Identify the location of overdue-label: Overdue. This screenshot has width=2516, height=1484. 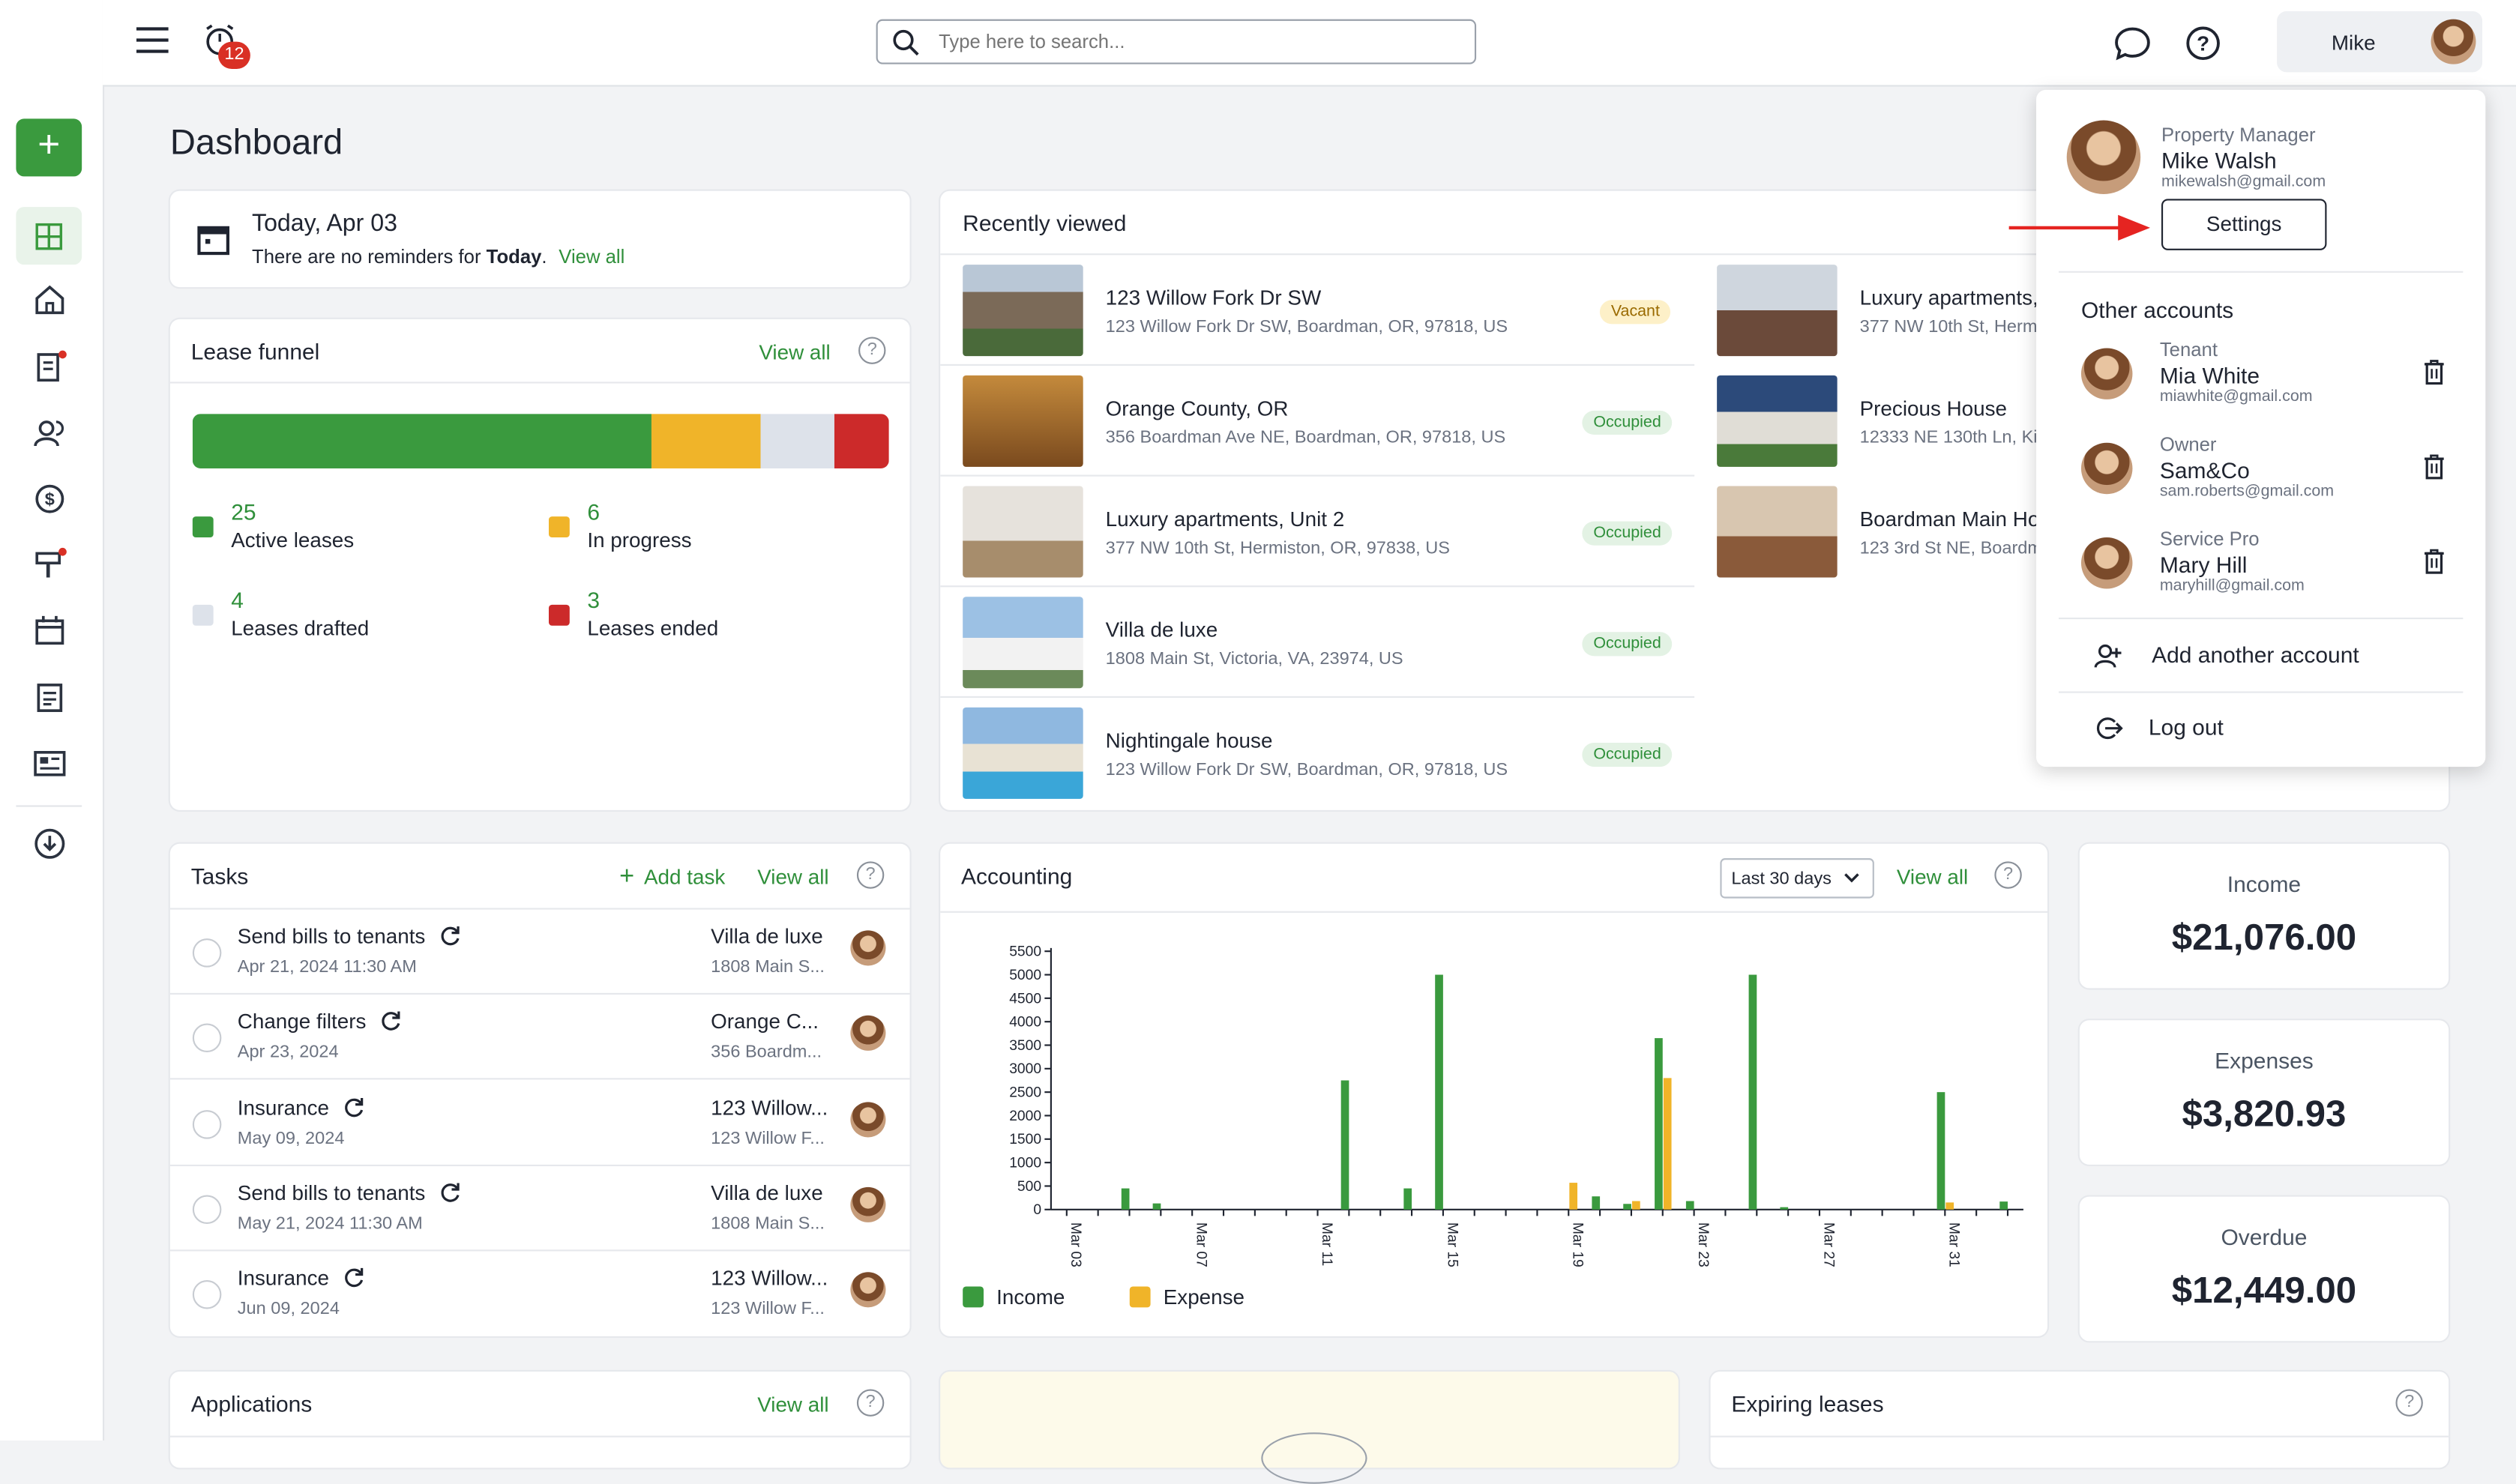
(2264, 1237).